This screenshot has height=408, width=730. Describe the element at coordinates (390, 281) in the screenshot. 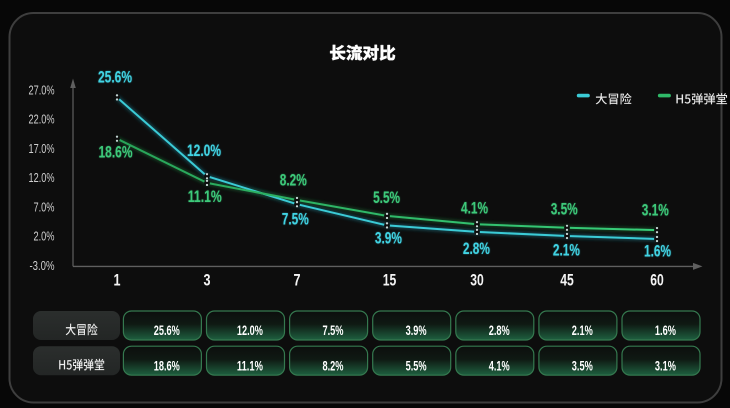

I see `svg-text: 15` at that location.